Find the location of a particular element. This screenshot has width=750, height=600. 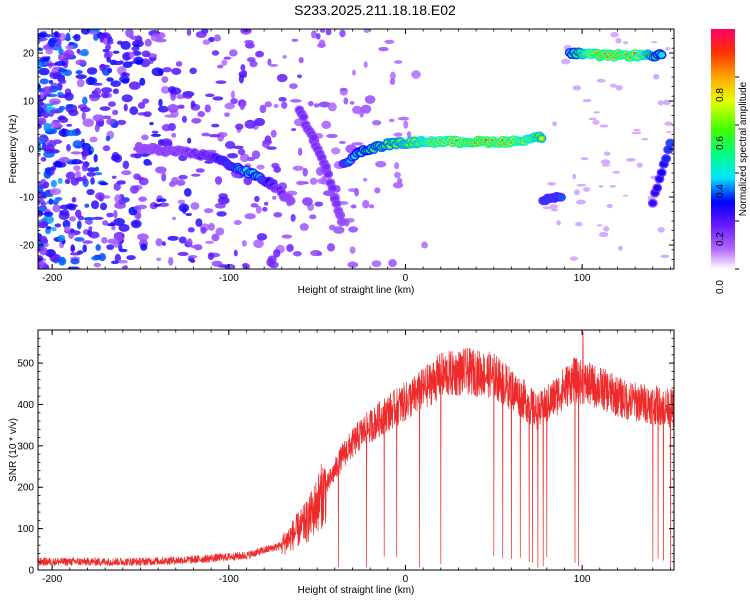

snr-x-tick-label: -100 is located at coordinates (229, 579).